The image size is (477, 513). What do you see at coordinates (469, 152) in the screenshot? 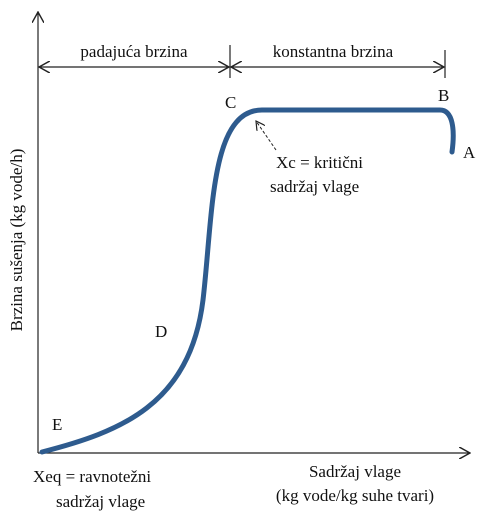
I see `point-label: A` at bounding box center [469, 152].